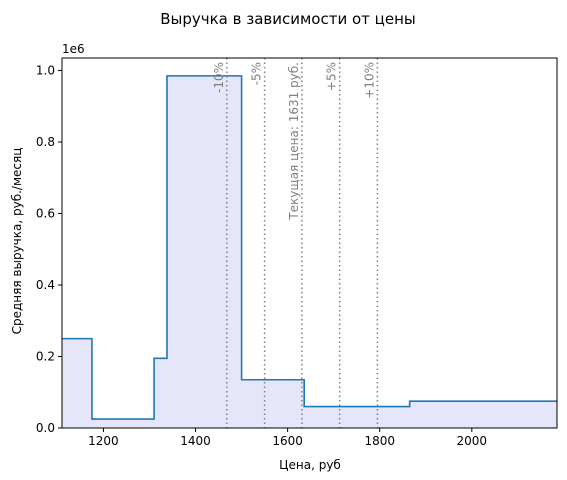  I want to click on chart-title: Выручка в зависимости от цены, so click(288, 19).